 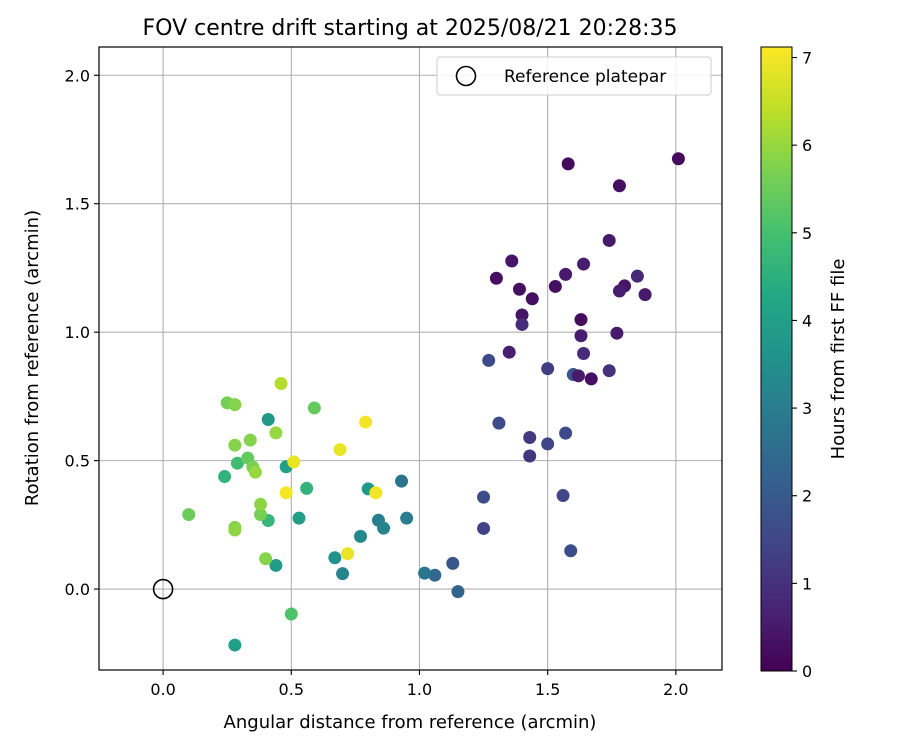 I want to click on x-axis-label: Angular distance from reference (arcmin), so click(x=410, y=722).